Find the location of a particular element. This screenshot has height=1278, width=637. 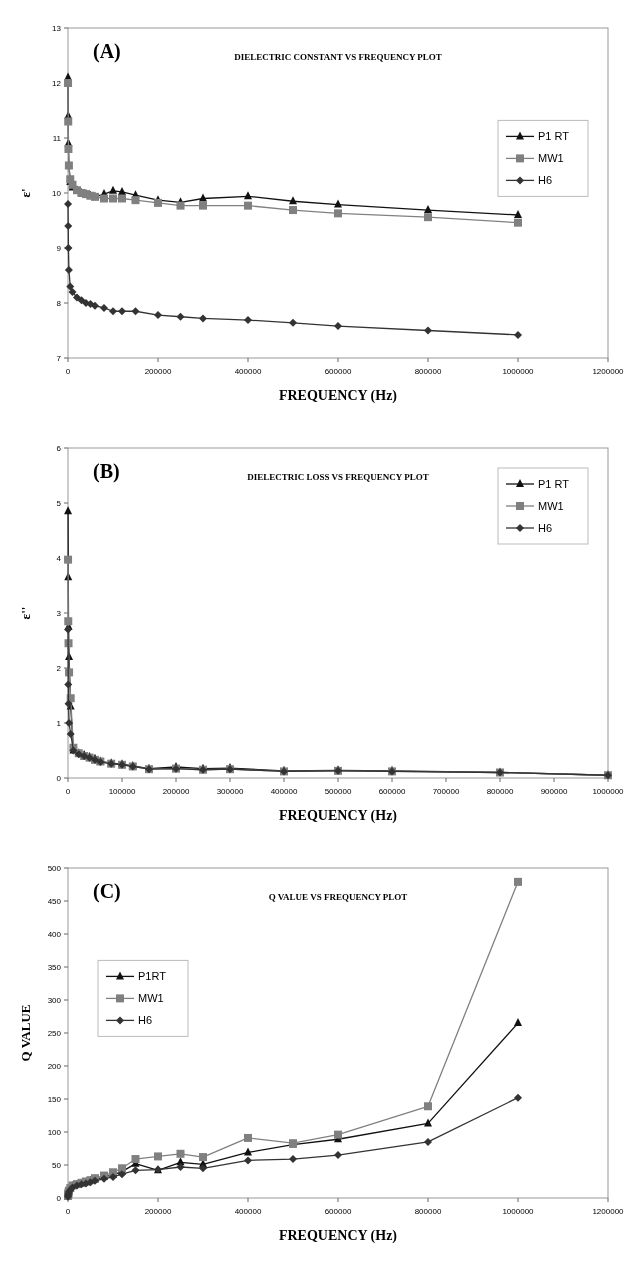

y-tick-label: 12 is located at coordinates (57, 83).